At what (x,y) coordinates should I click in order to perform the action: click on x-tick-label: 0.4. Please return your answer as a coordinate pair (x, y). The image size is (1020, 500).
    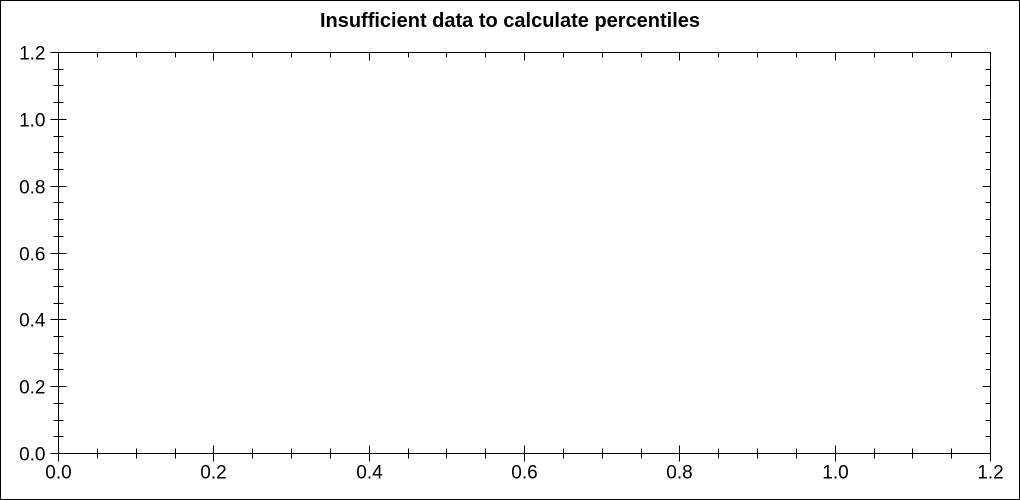
    Looking at the image, I should click on (369, 473).